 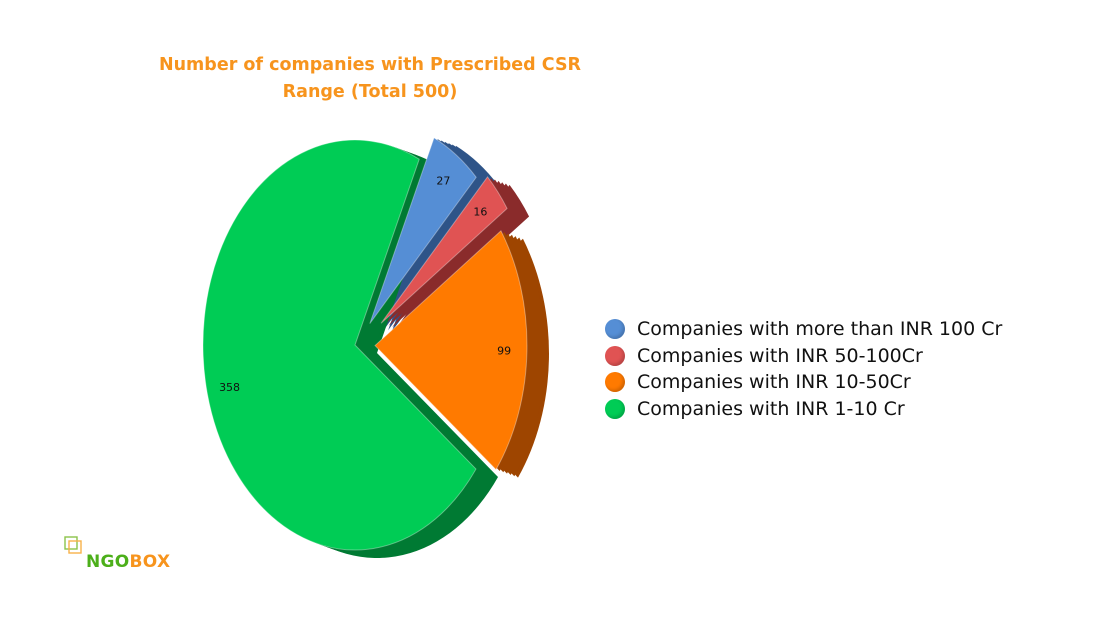 What do you see at coordinates (820, 329) in the screenshot?
I see `legend-label: Companies with more than INR 100 Cr` at bounding box center [820, 329].